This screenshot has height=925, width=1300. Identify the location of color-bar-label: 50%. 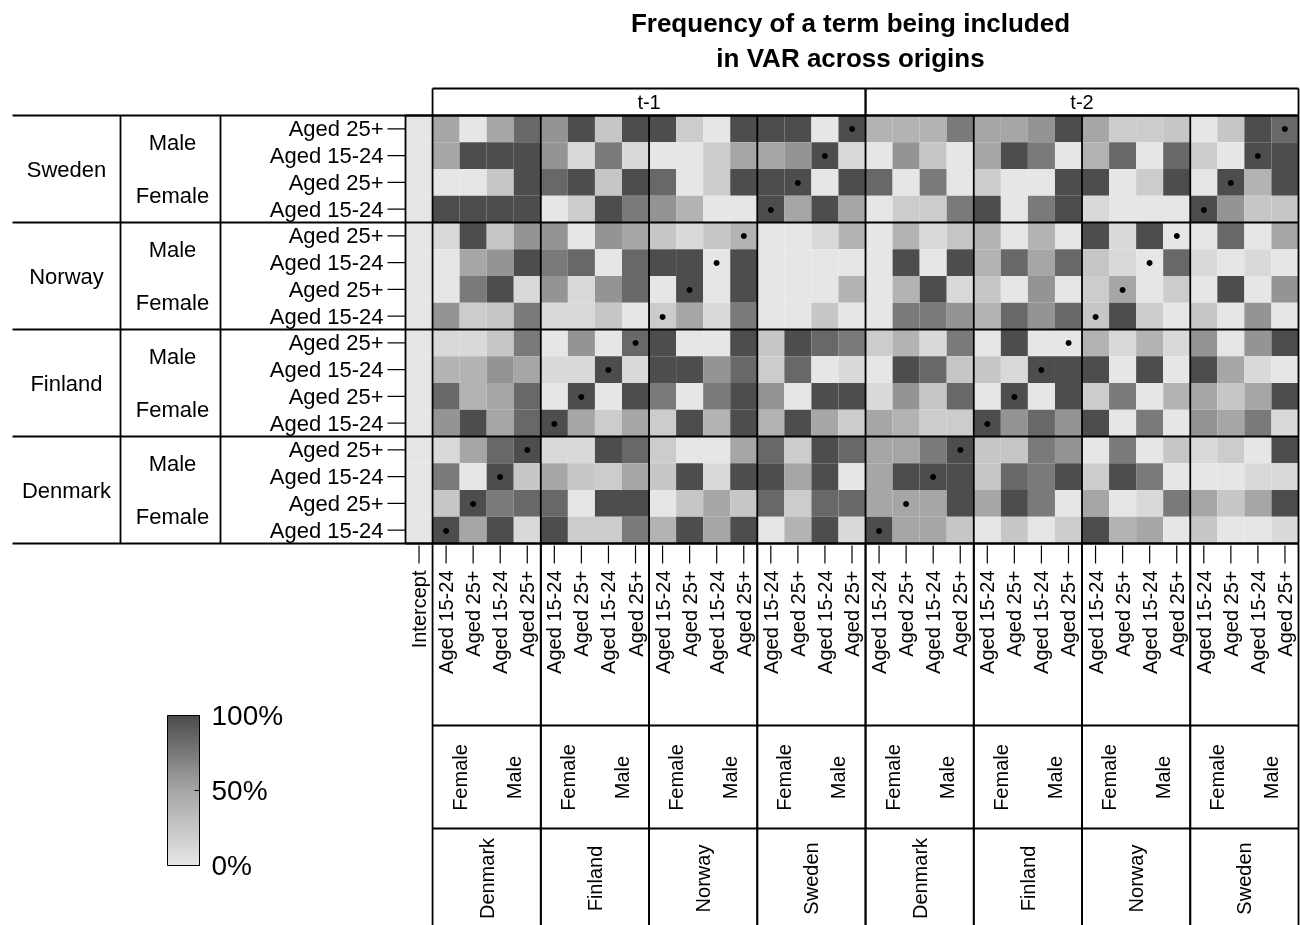
(239, 790).